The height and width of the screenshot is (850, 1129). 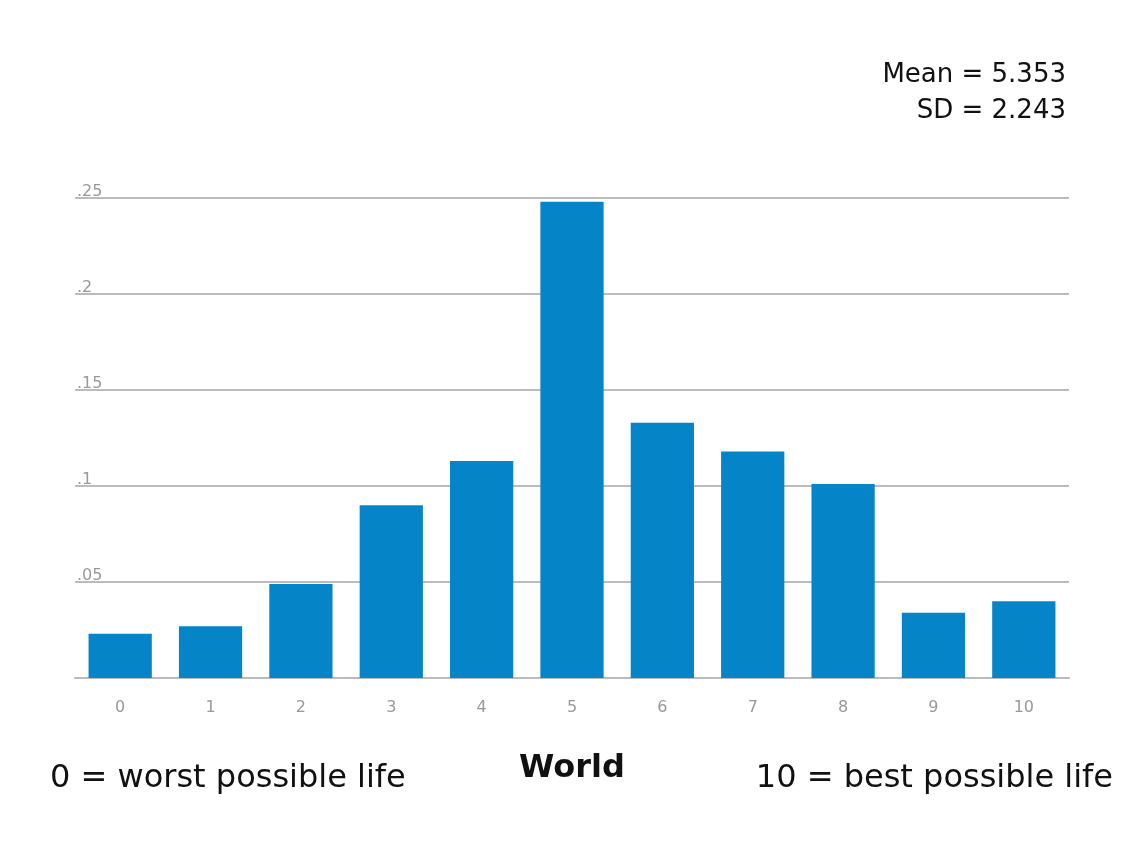 What do you see at coordinates (843, 706) in the screenshot?
I see `x-tick-label: 8` at bounding box center [843, 706].